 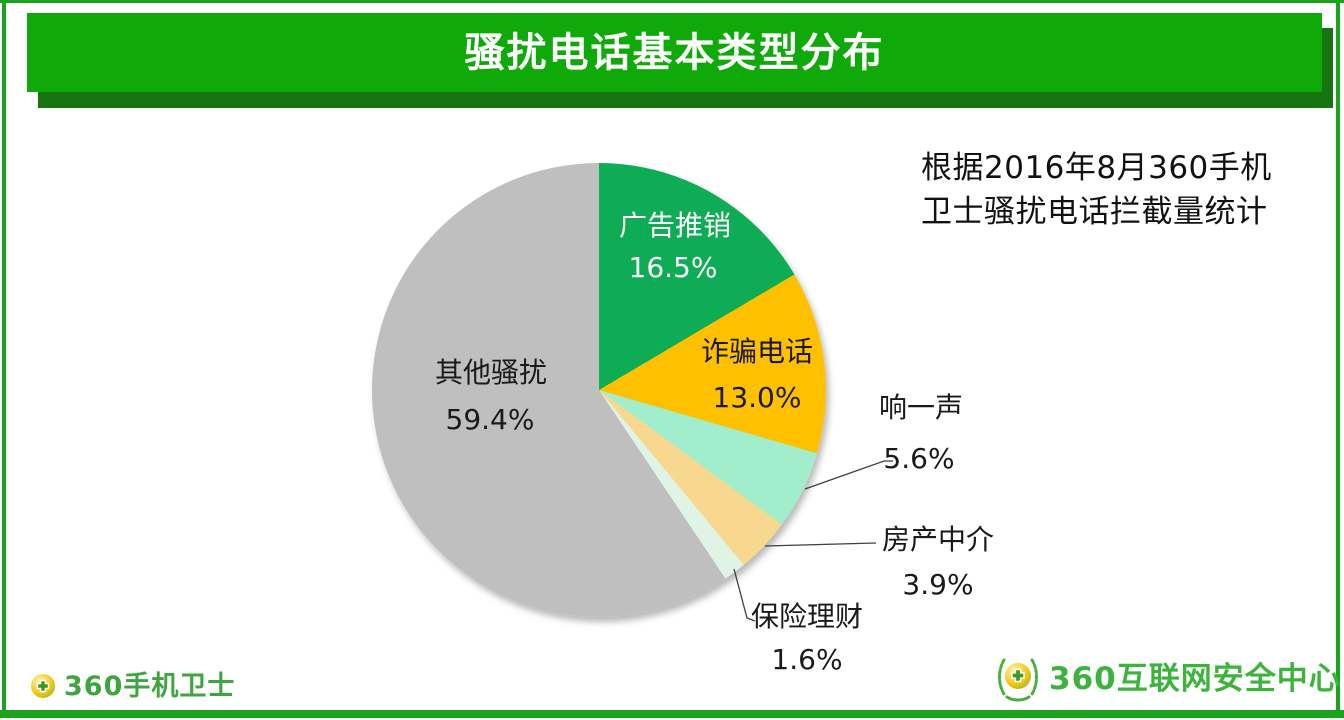 What do you see at coordinates (43, 686) in the screenshot?
I see `360-ball-icon` at bounding box center [43, 686].